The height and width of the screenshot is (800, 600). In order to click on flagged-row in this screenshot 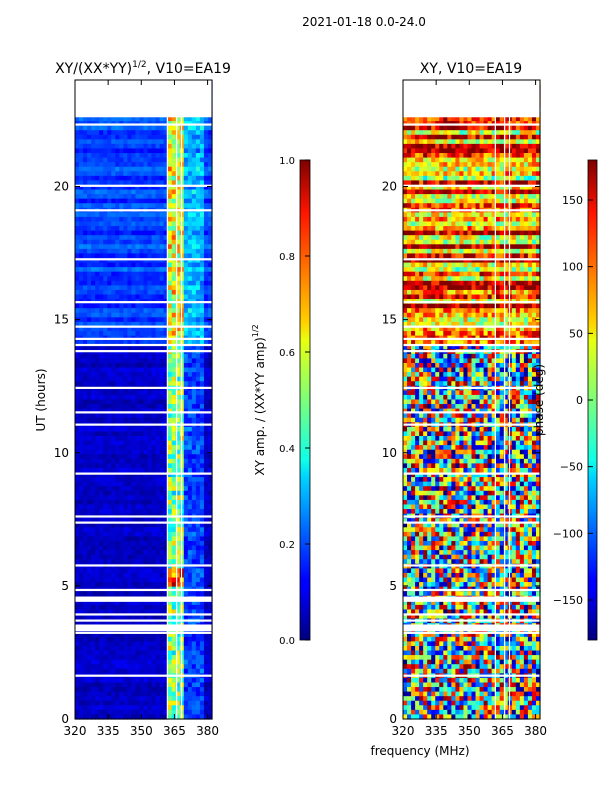, I will do `click(143, 351)`.